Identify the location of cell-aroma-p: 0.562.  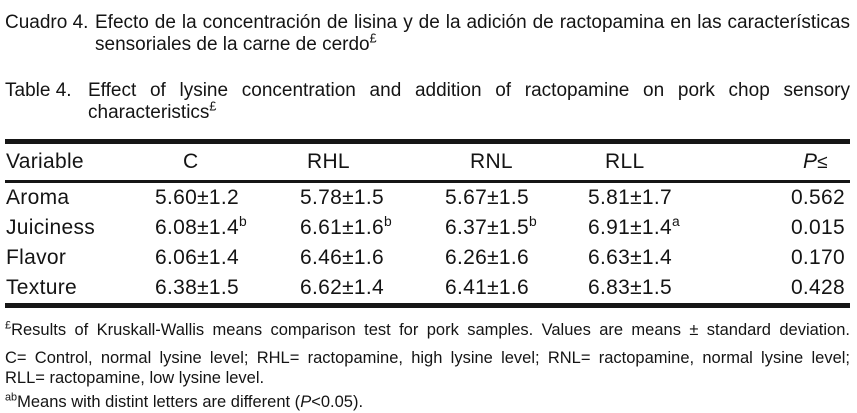
(817, 197).